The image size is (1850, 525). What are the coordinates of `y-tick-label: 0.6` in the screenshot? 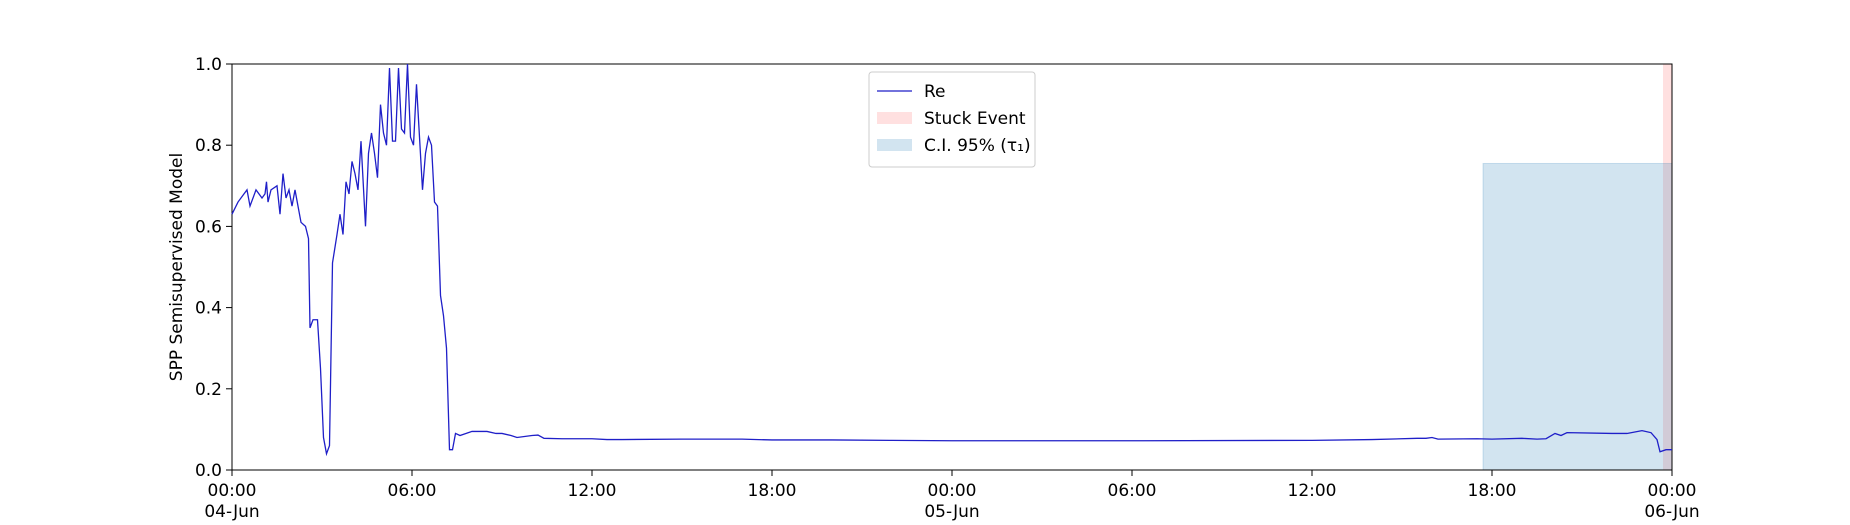 It's located at (208, 227).